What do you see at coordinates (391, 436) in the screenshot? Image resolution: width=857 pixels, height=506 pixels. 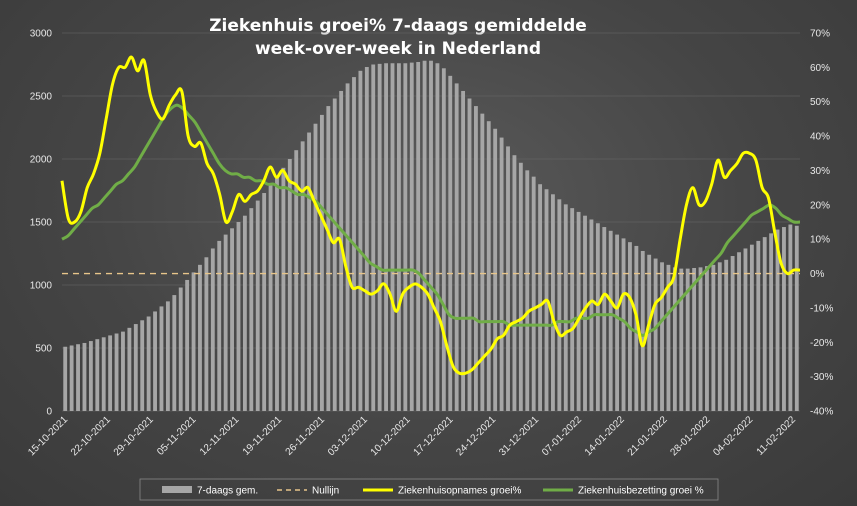 I see `x-tick-label: 10-12-2021` at bounding box center [391, 436].